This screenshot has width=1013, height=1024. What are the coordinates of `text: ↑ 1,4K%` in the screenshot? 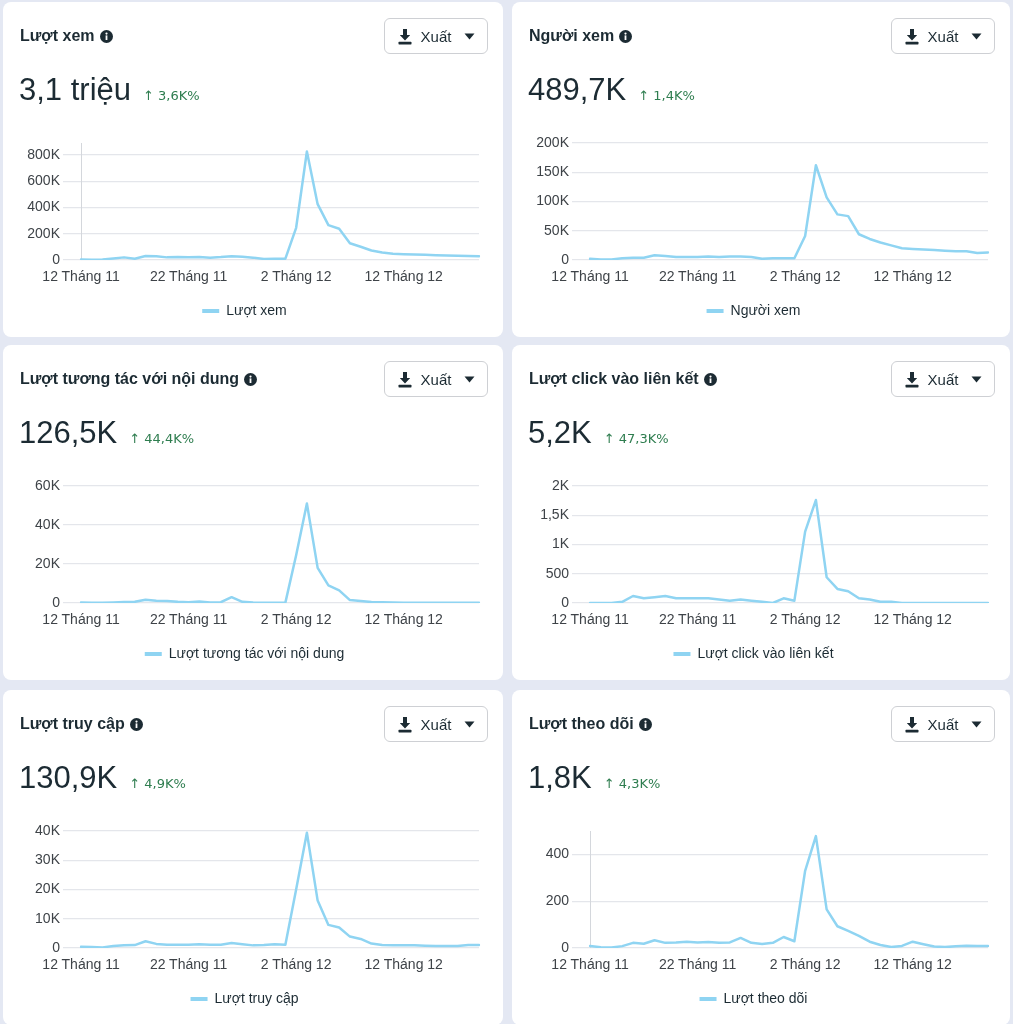 It's located at (666, 95).